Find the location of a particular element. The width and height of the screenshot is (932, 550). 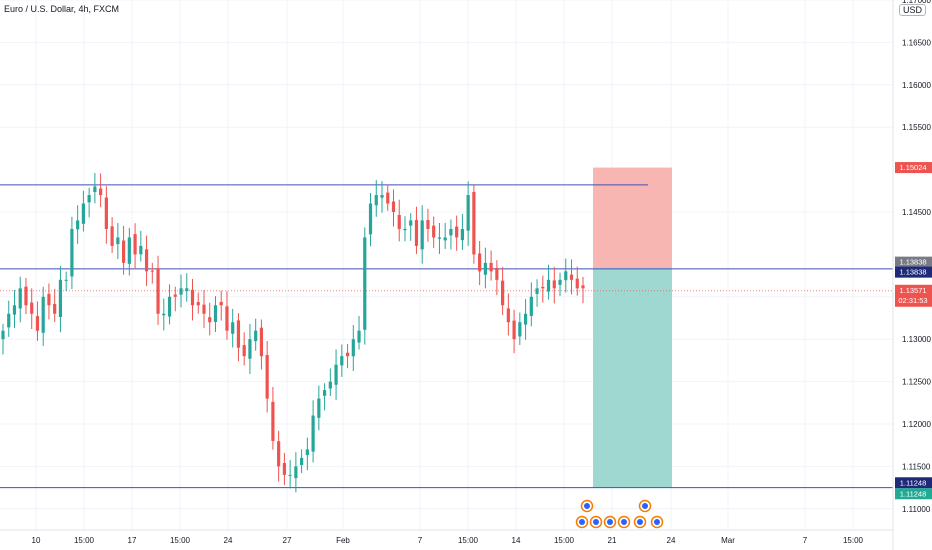

x-tick-label: 10 is located at coordinates (36, 540).